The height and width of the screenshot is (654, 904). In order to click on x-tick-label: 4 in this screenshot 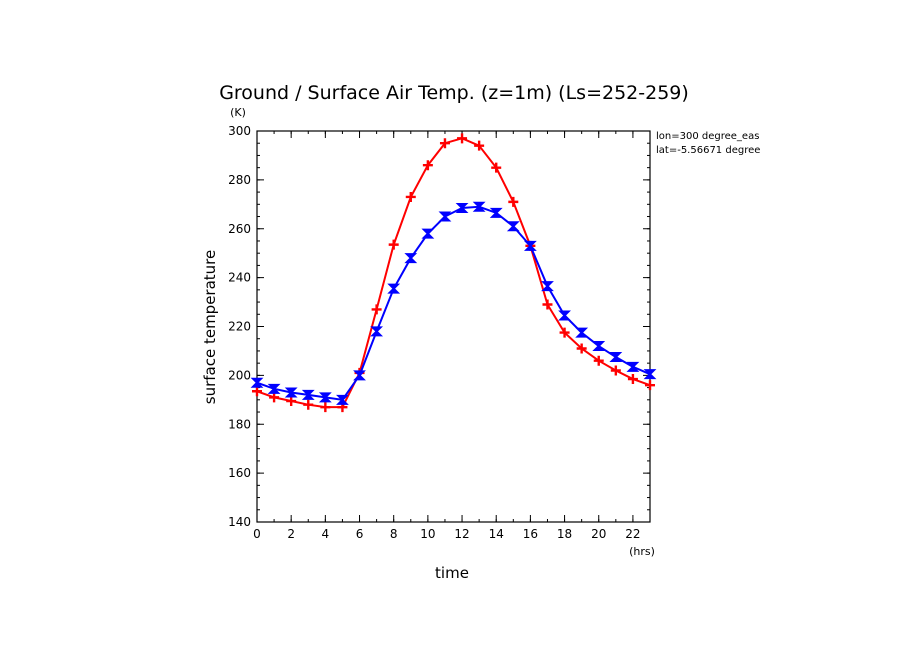, I will do `click(326, 534)`.